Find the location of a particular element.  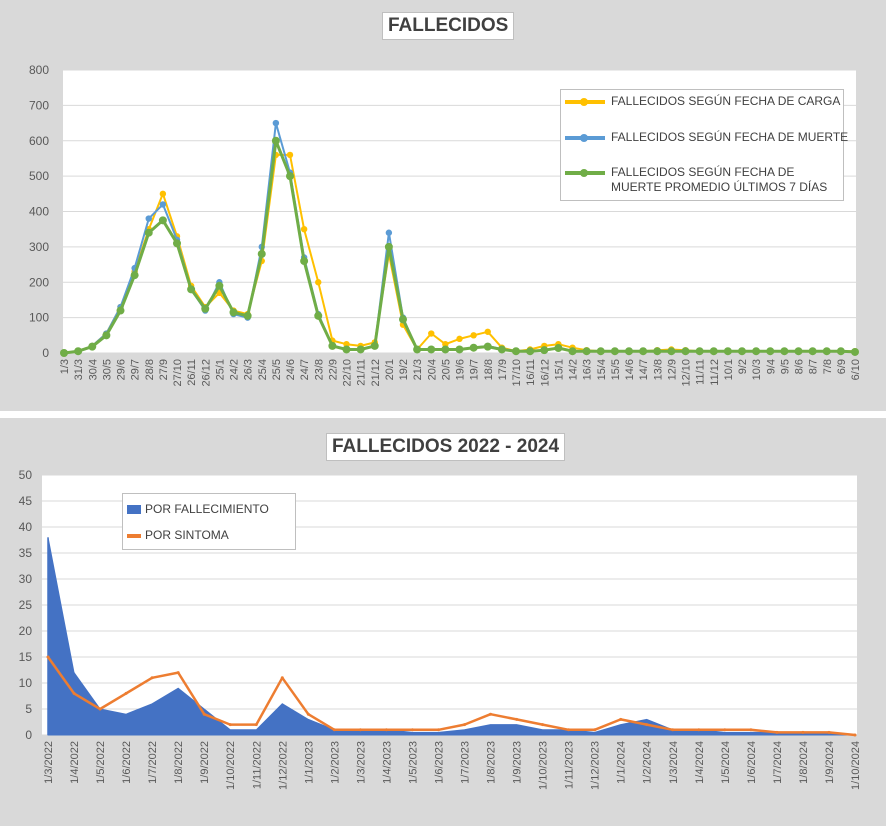

x-tick-label: 1/9/2023 is located at coordinates (518, 762).